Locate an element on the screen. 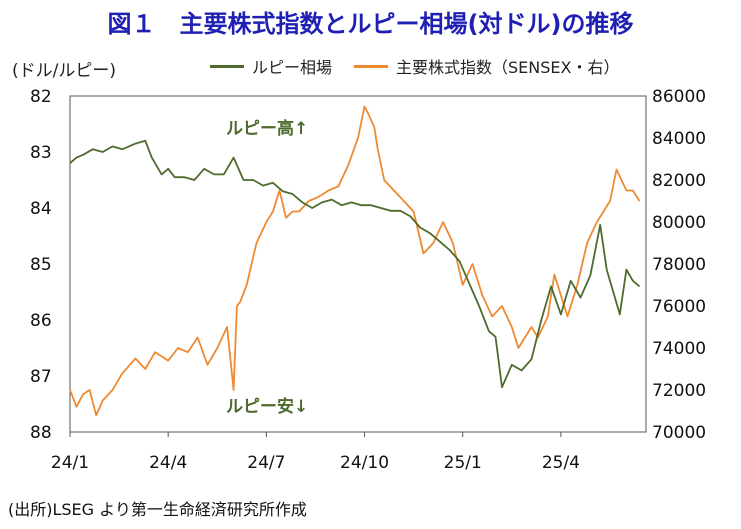  annotation-rupee-strong: ルピー高↑ is located at coordinates (267, 128).